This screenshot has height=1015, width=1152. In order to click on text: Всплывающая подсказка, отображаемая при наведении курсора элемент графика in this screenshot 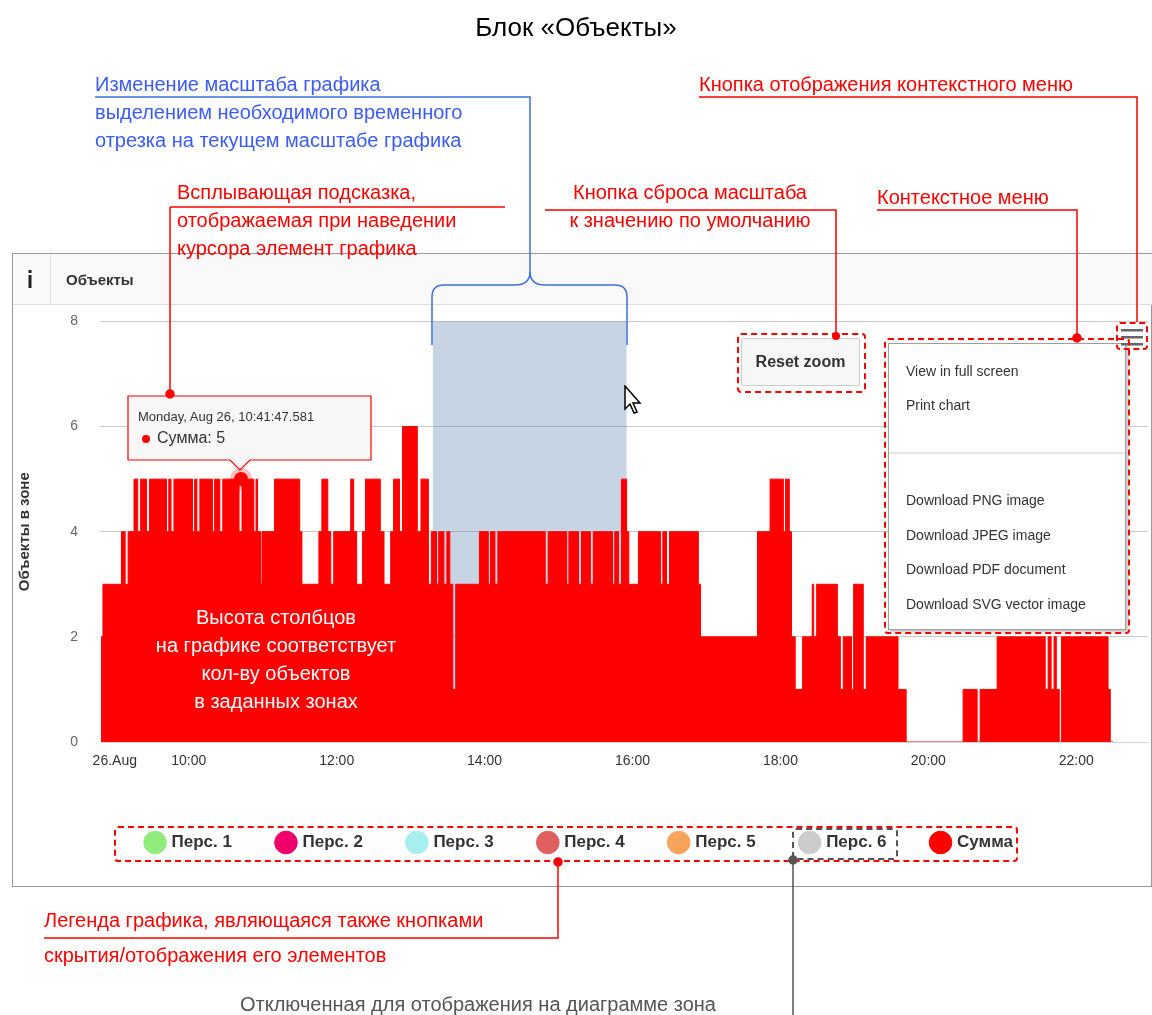, I will do `click(317, 220)`.